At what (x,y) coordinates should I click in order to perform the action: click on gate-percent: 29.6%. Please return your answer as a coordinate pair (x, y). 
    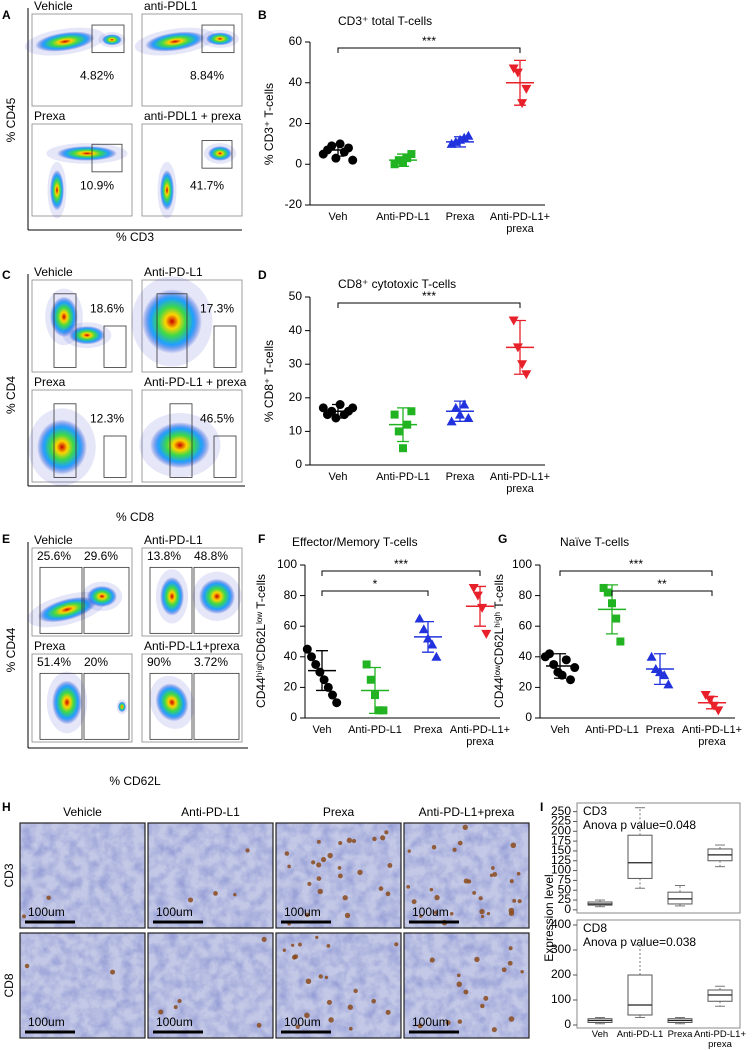
    Looking at the image, I should click on (101, 556).